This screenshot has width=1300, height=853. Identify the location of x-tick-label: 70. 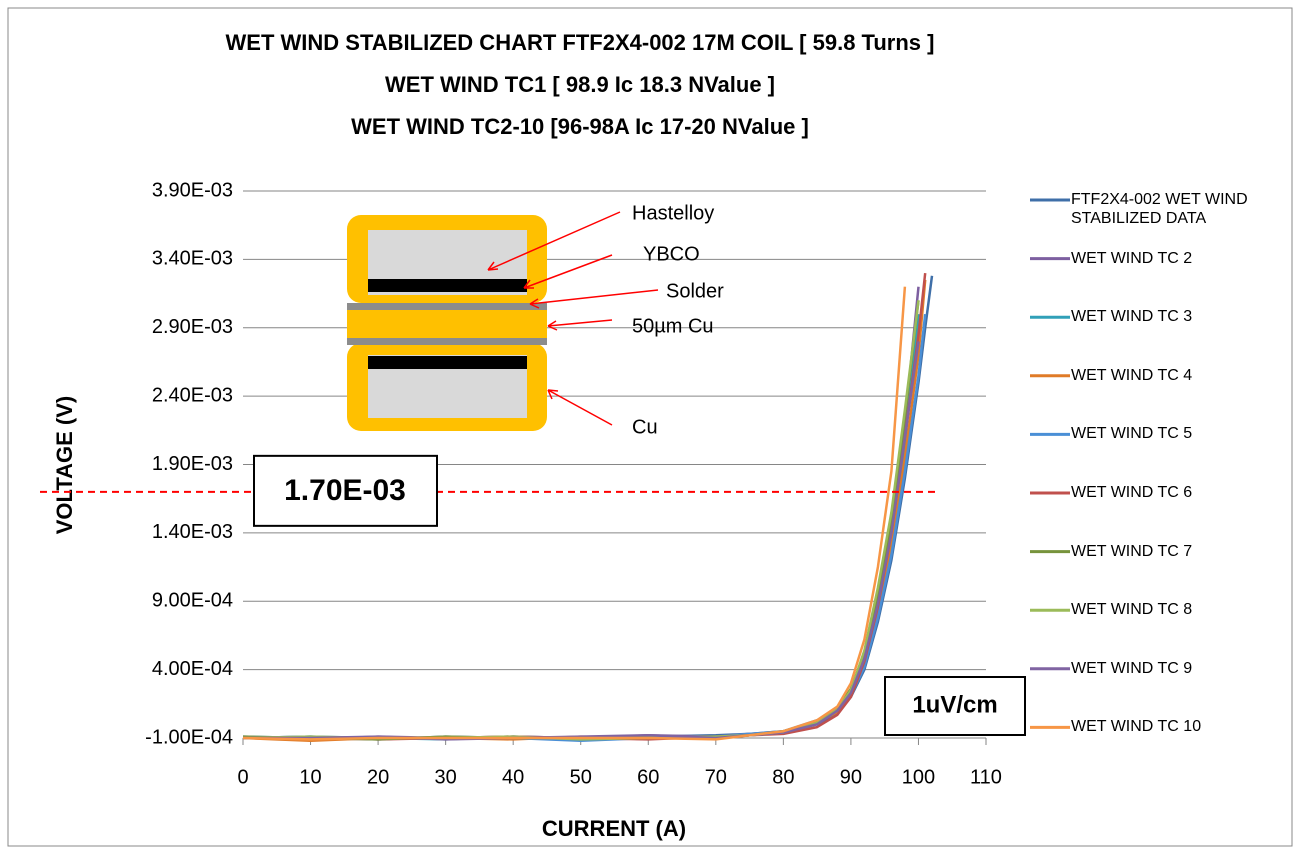
(716, 777).